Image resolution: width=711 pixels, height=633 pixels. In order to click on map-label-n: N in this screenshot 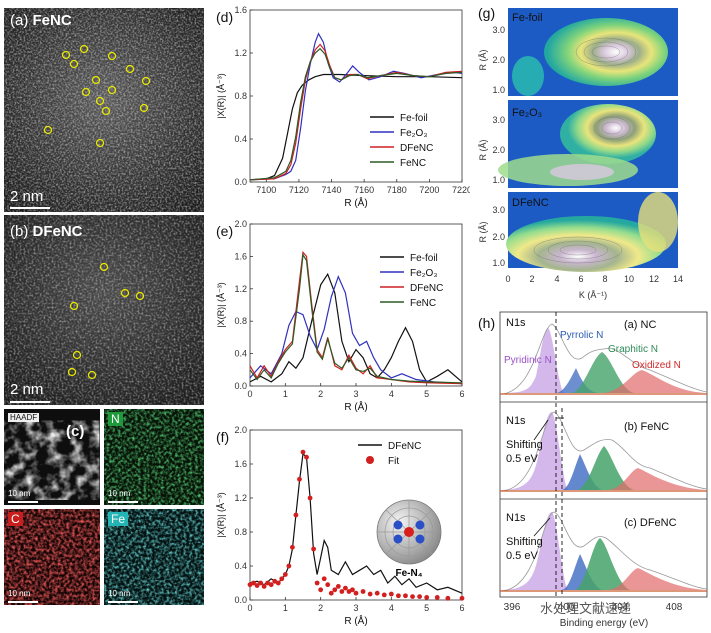, I will do `click(115, 419)`.